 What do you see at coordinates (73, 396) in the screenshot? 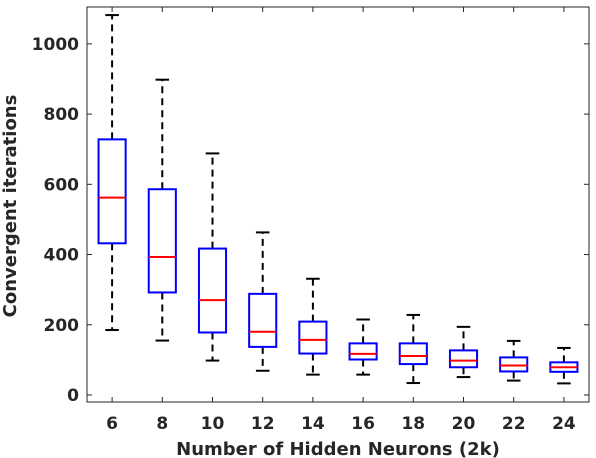
I see `y-tick-label: 0` at bounding box center [73, 396].